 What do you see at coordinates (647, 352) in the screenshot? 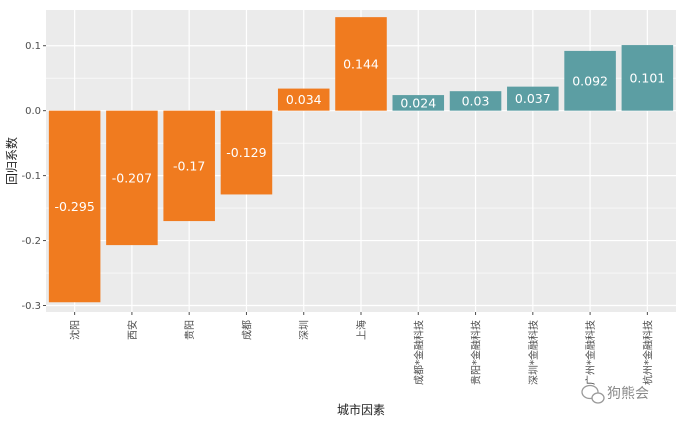
I see `x-tick-label: 杭州*金融科技` at bounding box center [647, 352].